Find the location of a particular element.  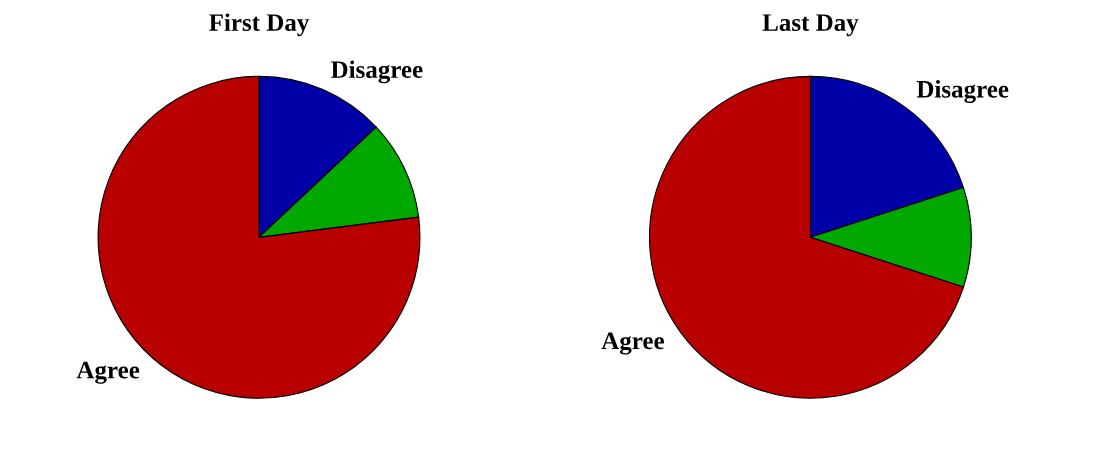

chart-title: First Day is located at coordinates (259, 25).